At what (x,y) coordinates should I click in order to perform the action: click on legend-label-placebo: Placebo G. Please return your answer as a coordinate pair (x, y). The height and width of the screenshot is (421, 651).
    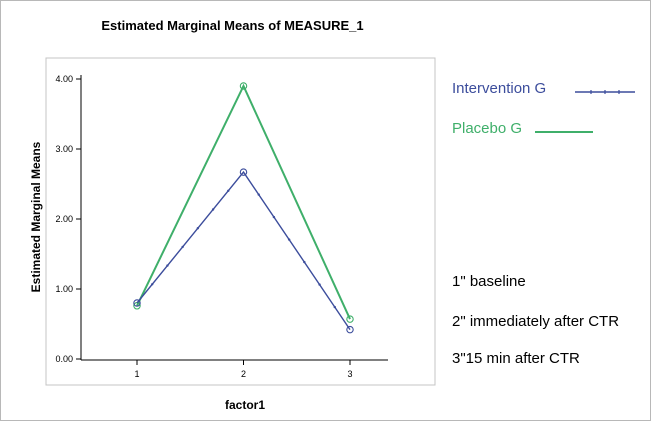
    Looking at the image, I should click on (487, 128).